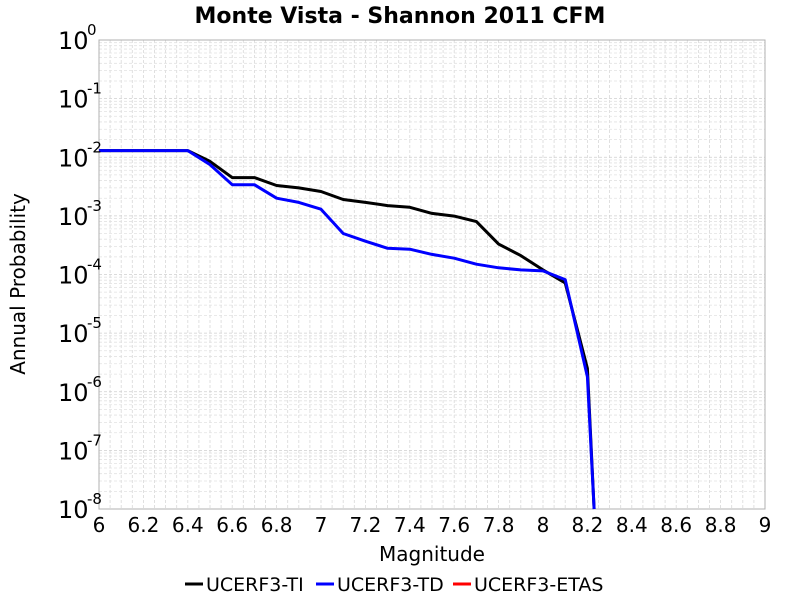 The height and width of the screenshot is (600, 800). What do you see at coordinates (499, 525) in the screenshot?
I see `x-tick-label: 7.8` at bounding box center [499, 525].